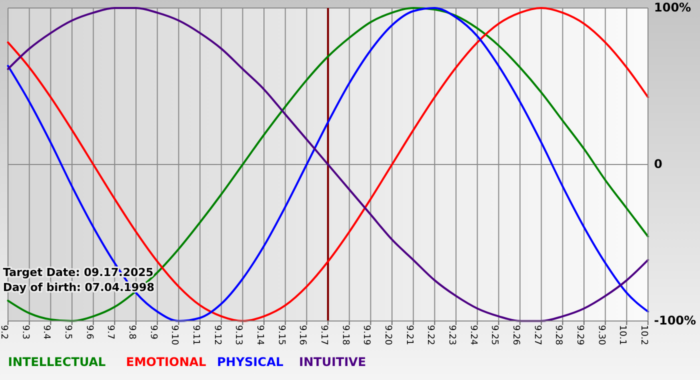  I want to click on text: INTELLECTUAL, so click(57, 362).